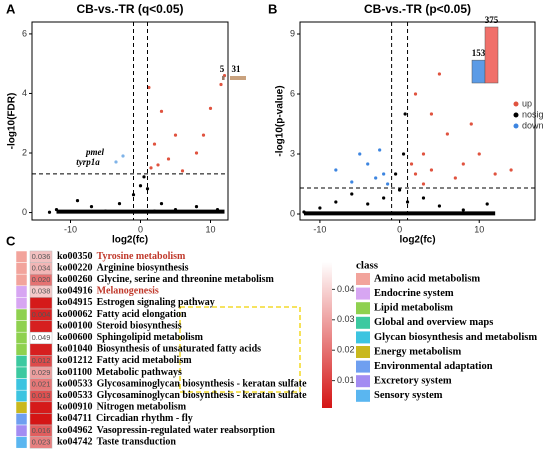 This screenshot has width=550, height=452. I want to click on value-label: 0.013, so click(41, 395).